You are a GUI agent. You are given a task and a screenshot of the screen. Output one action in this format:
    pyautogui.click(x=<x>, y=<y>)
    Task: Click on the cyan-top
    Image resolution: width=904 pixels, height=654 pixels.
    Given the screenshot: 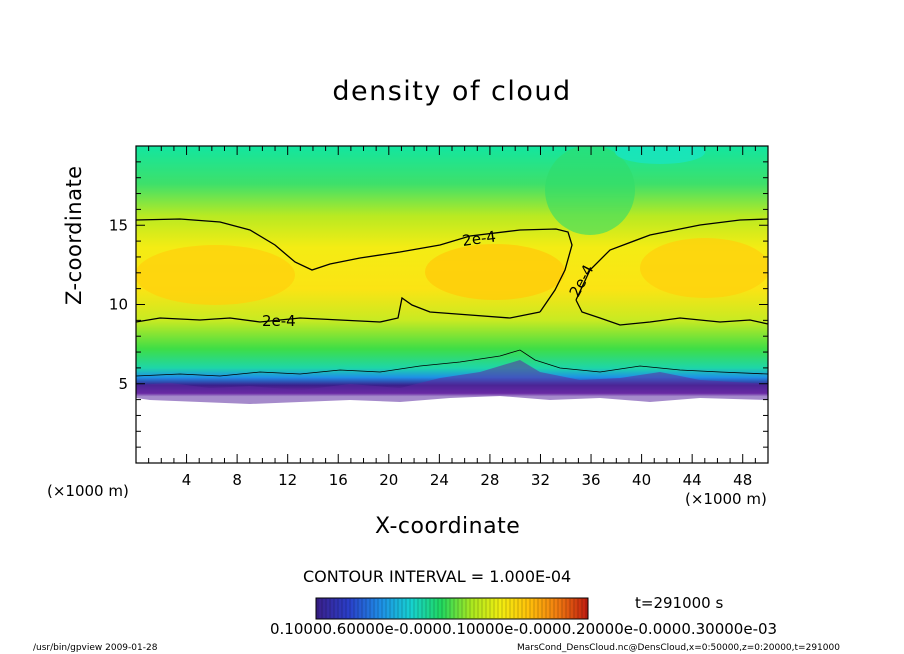 What is the action you would take?
    pyautogui.click(x=660, y=155)
    